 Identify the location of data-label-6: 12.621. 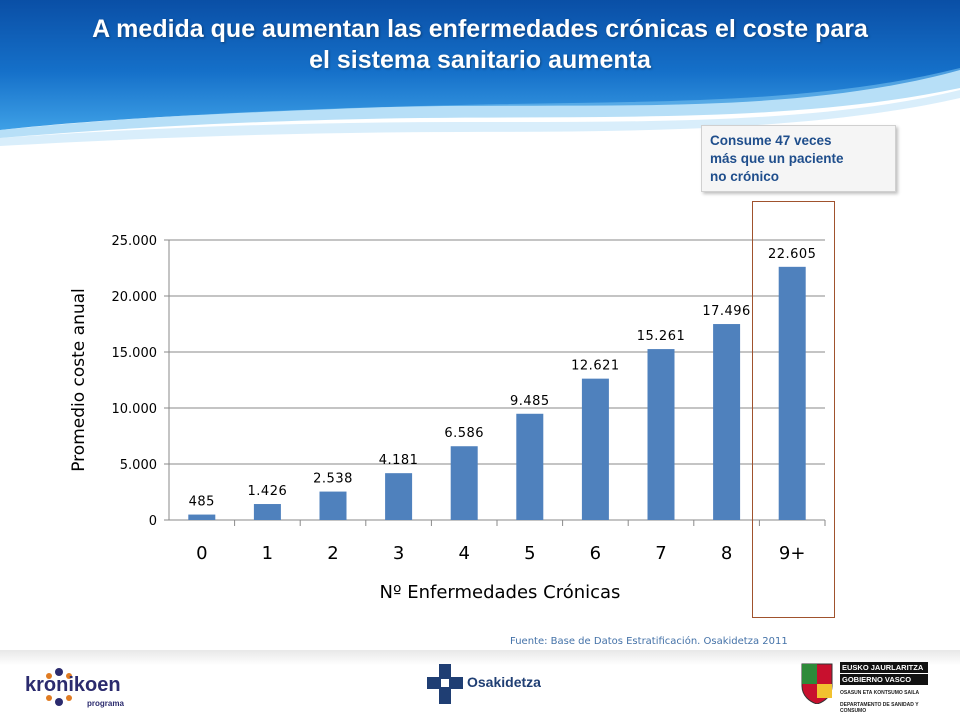
(595, 366).